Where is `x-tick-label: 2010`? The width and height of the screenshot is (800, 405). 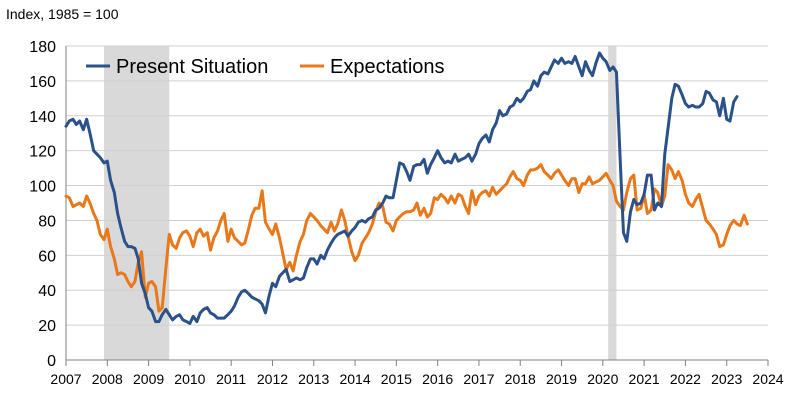 x-tick-label: 2010 is located at coordinates (189, 379).